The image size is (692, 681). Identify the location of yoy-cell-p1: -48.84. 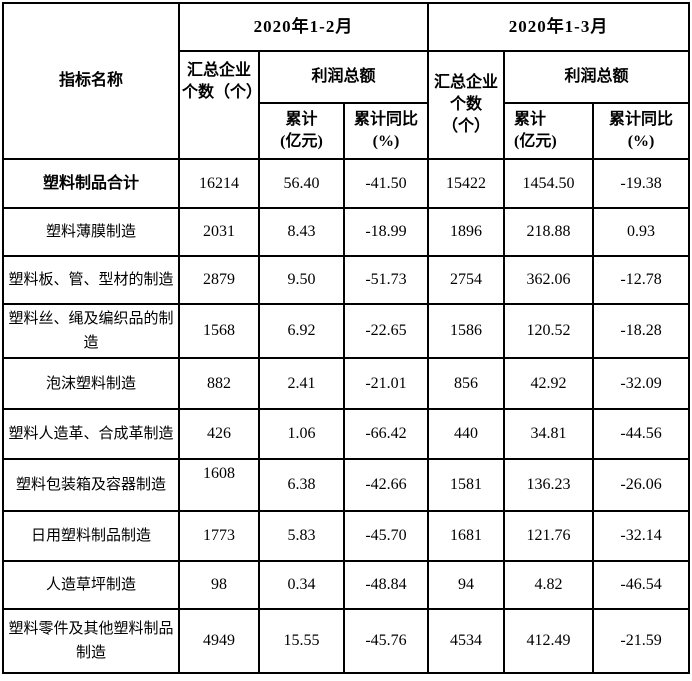
(386, 585).